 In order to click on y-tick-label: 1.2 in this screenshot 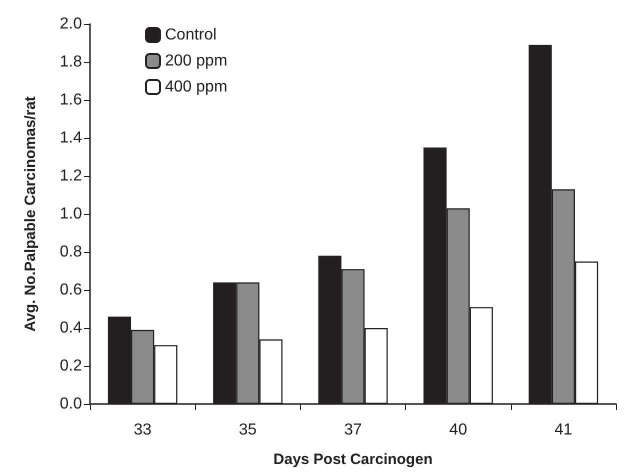, I will do `click(71, 176)`.